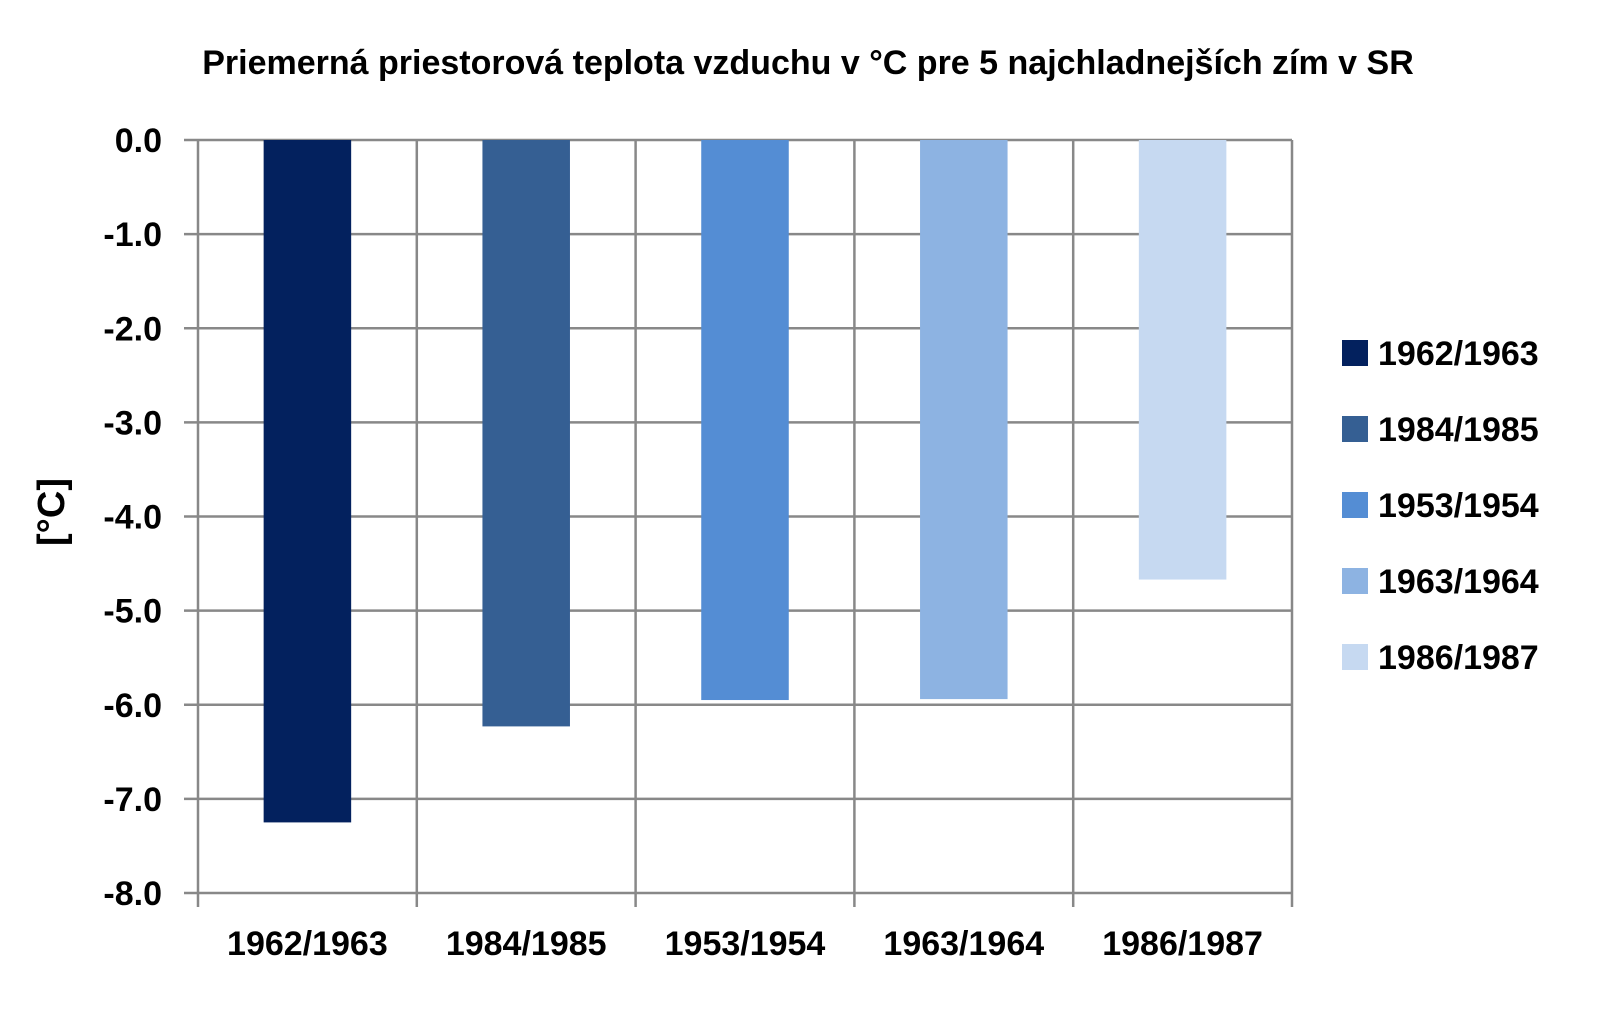 Image resolution: width=1600 pixels, height=1013 pixels. I want to click on bar-1986-1987, so click(1182, 360).